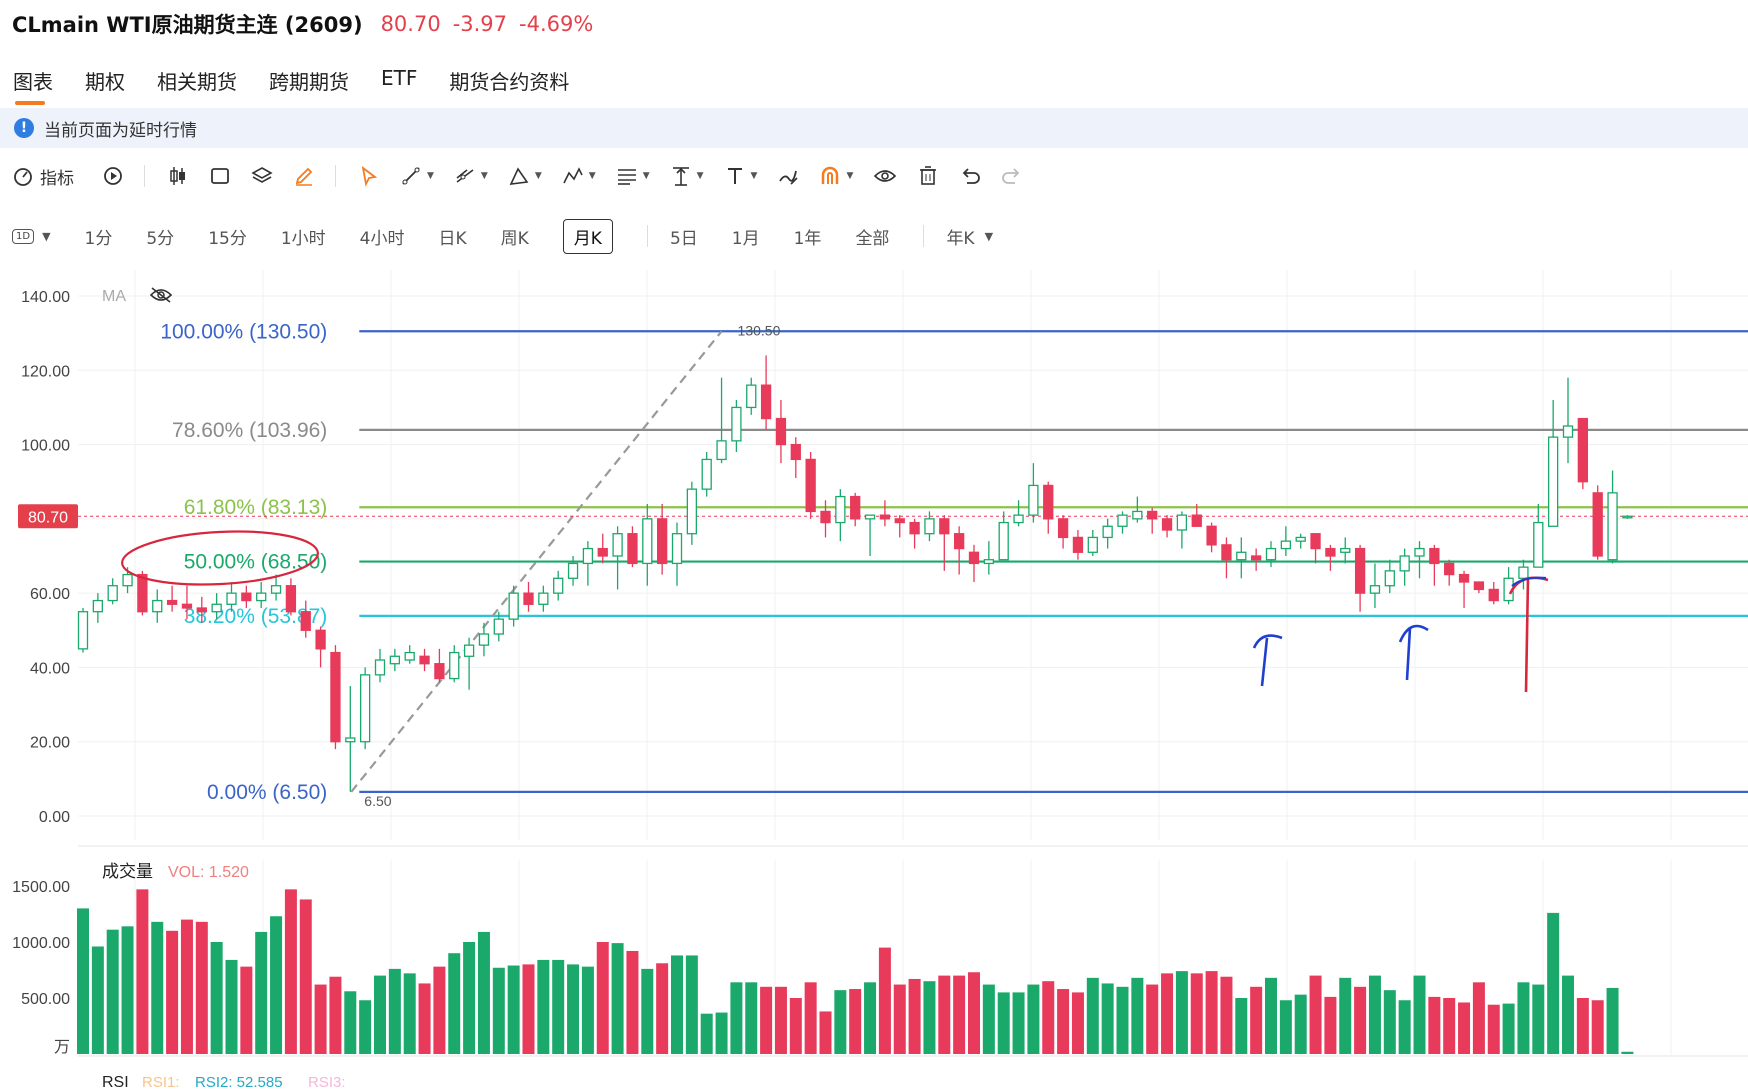 The image size is (1748, 1091). Describe the element at coordinates (1529, 581) in the screenshot. I see `annotation-arrow-blue` at that location.